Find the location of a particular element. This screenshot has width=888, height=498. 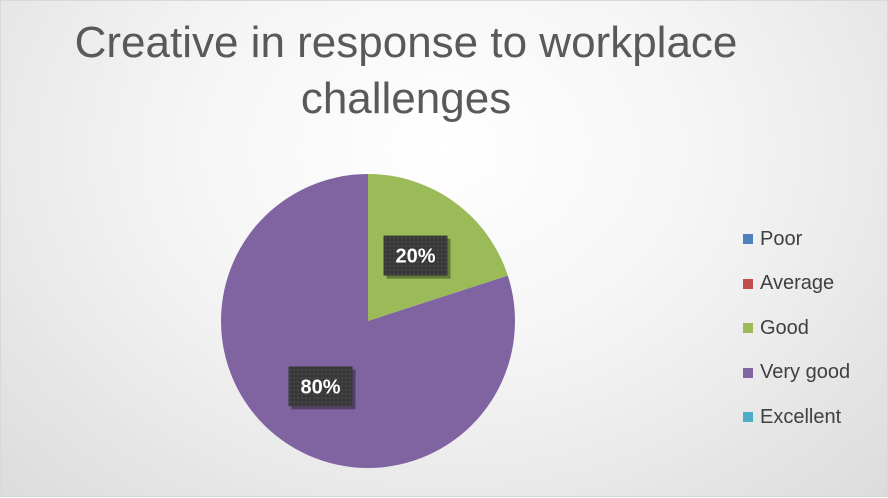

legend-swatch-average is located at coordinates (748, 283).